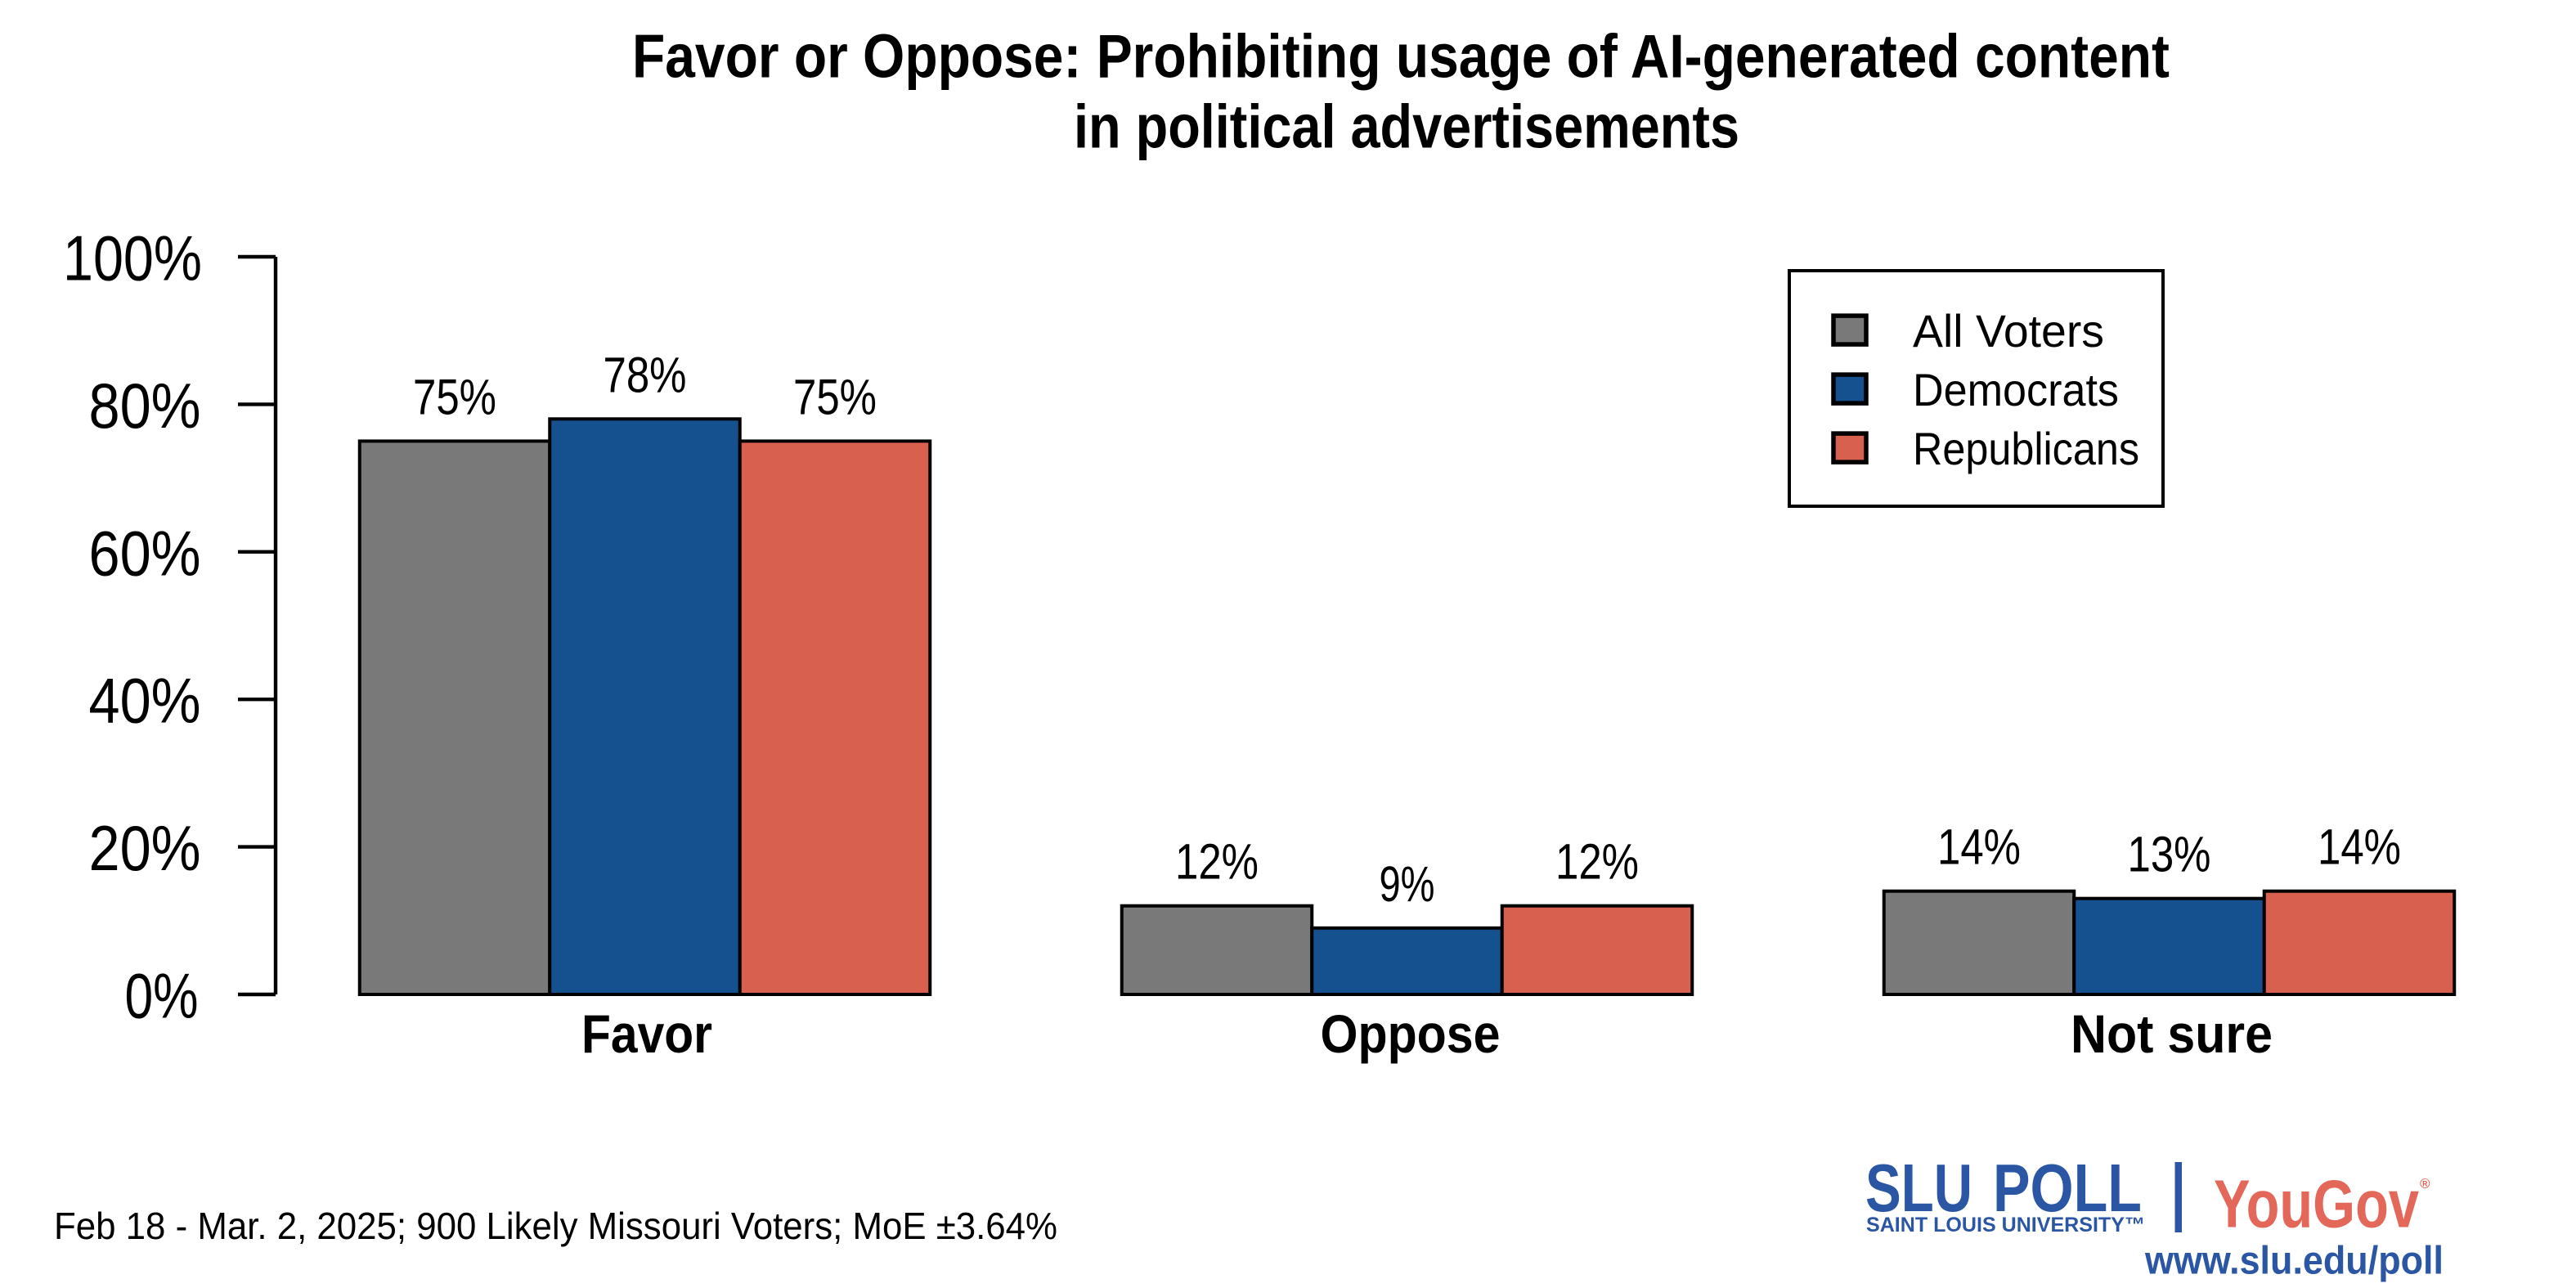 The height and width of the screenshot is (1288, 2576). I want to click on svg-text: 40%, so click(145, 701).